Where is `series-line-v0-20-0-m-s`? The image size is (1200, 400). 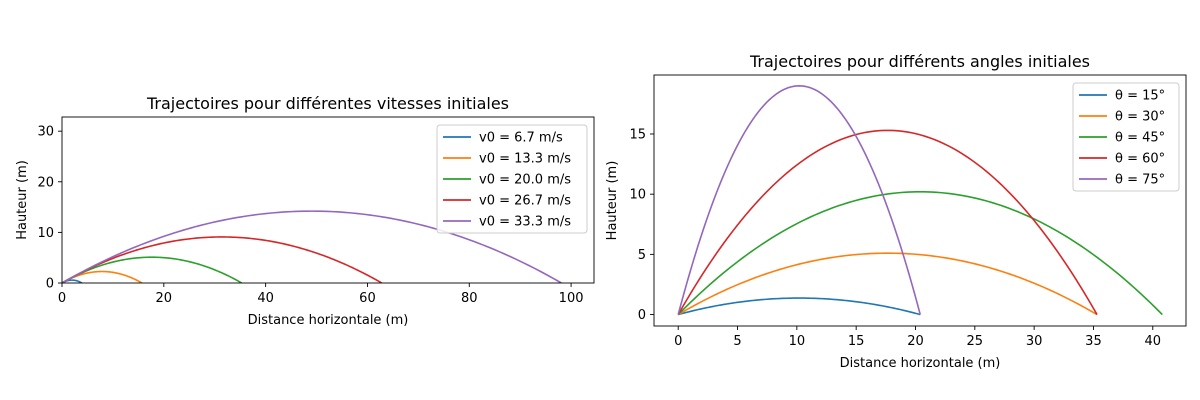 series-line-v0-20-0-m-s is located at coordinates (152, 269).